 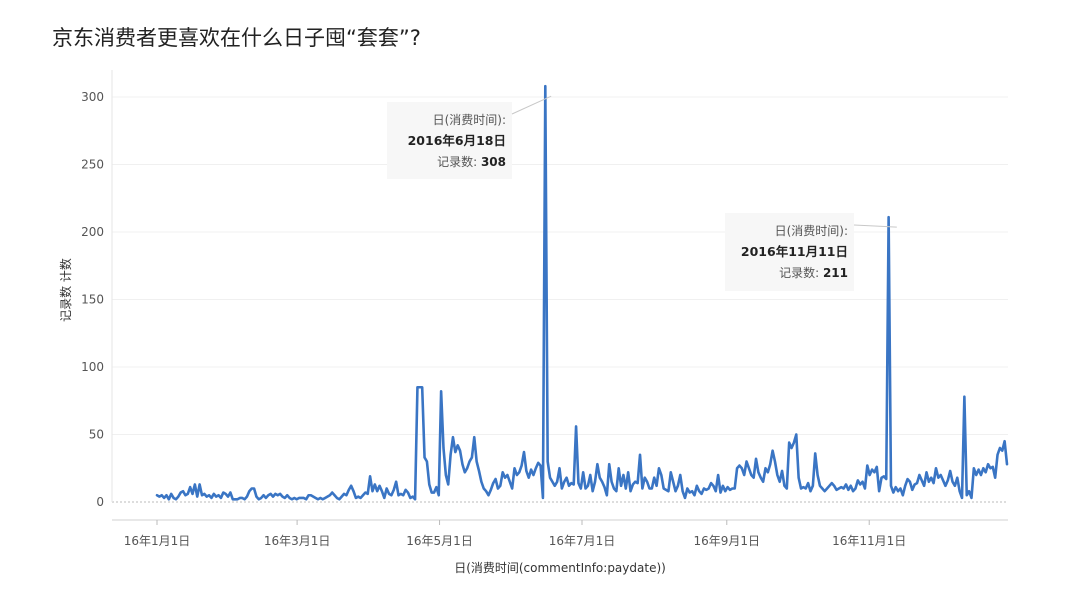 I want to click on chart-title: 京东消费者更喜欢在什么日子囤“套套”?, so click(x=236, y=38).